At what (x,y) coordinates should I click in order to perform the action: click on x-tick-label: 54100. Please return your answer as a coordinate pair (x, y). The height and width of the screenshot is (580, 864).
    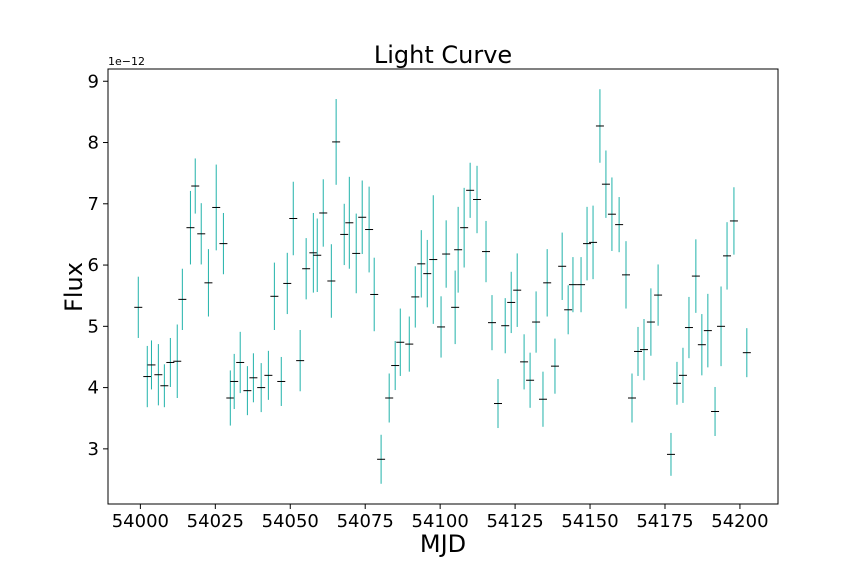
    Looking at the image, I should click on (440, 521).